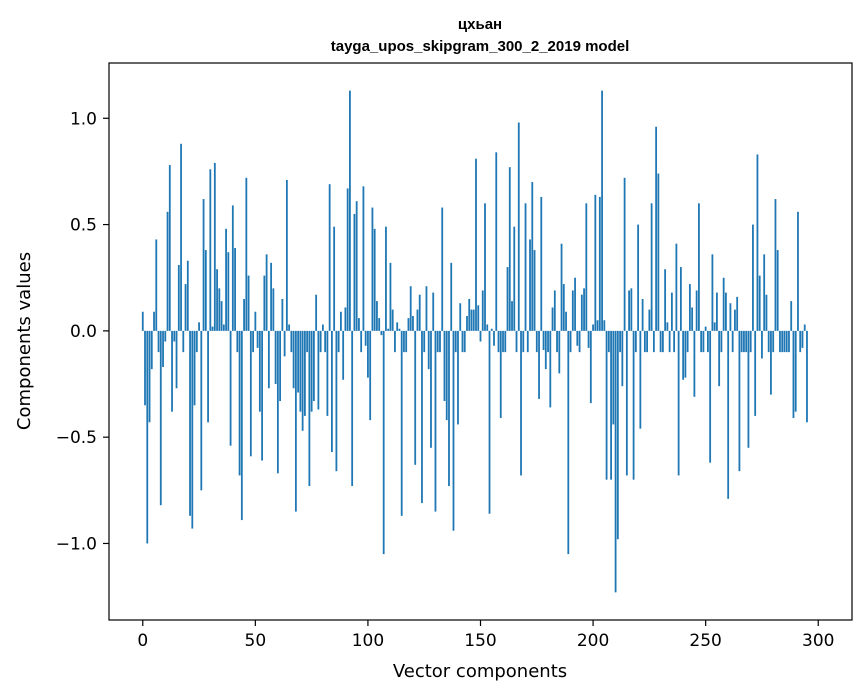 The height and width of the screenshot is (696, 867). Describe the element at coordinates (705, 641) in the screenshot. I see `x-tick-label: 250` at that location.